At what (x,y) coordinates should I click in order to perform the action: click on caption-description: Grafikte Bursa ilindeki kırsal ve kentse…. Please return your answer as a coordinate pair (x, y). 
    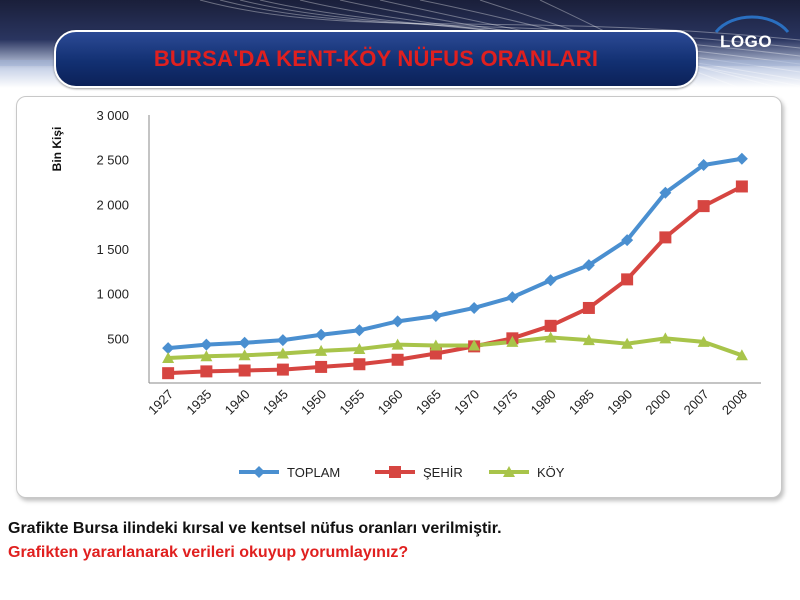
    Looking at the image, I should click on (255, 528).